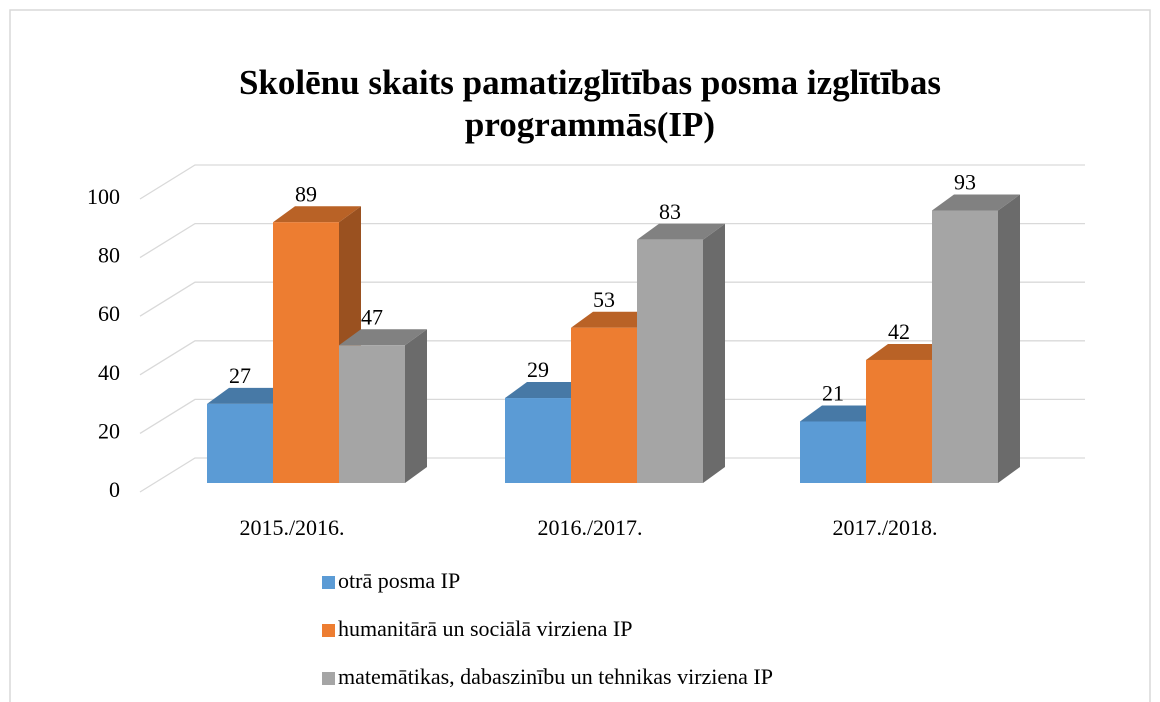 This screenshot has height=702, width=1160. What do you see at coordinates (538, 369) in the screenshot?
I see `data-label: 29` at bounding box center [538, 369].